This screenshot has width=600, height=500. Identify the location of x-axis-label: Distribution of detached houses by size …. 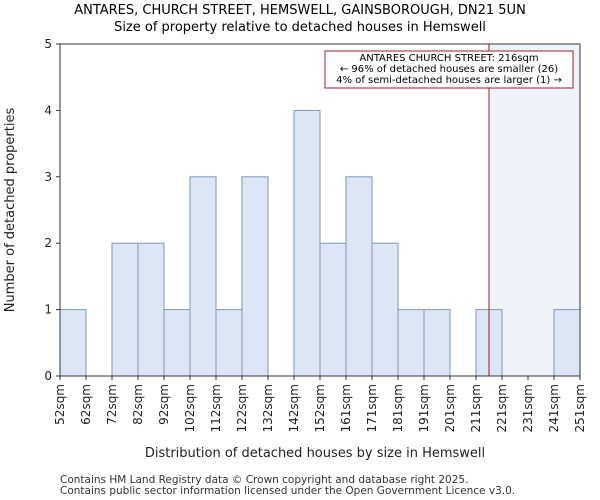
(315, 453).